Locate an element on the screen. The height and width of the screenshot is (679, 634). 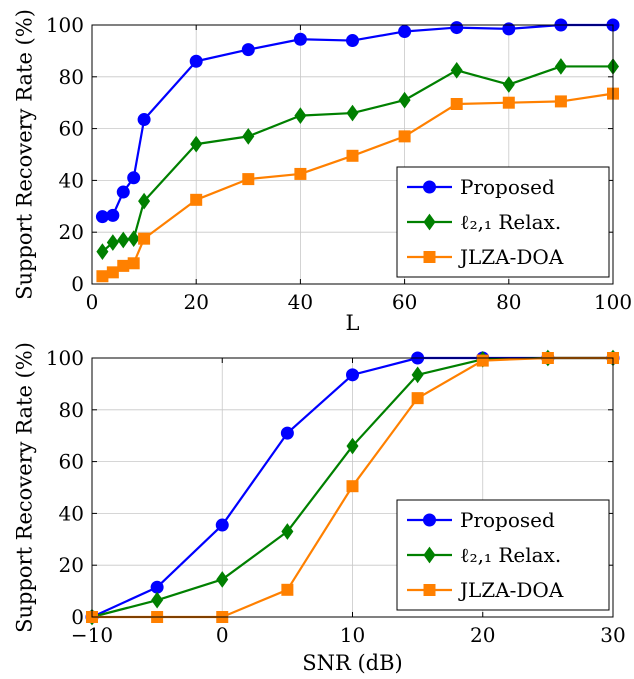
x-tick-label: 10 is located at coordinates (352, 635).